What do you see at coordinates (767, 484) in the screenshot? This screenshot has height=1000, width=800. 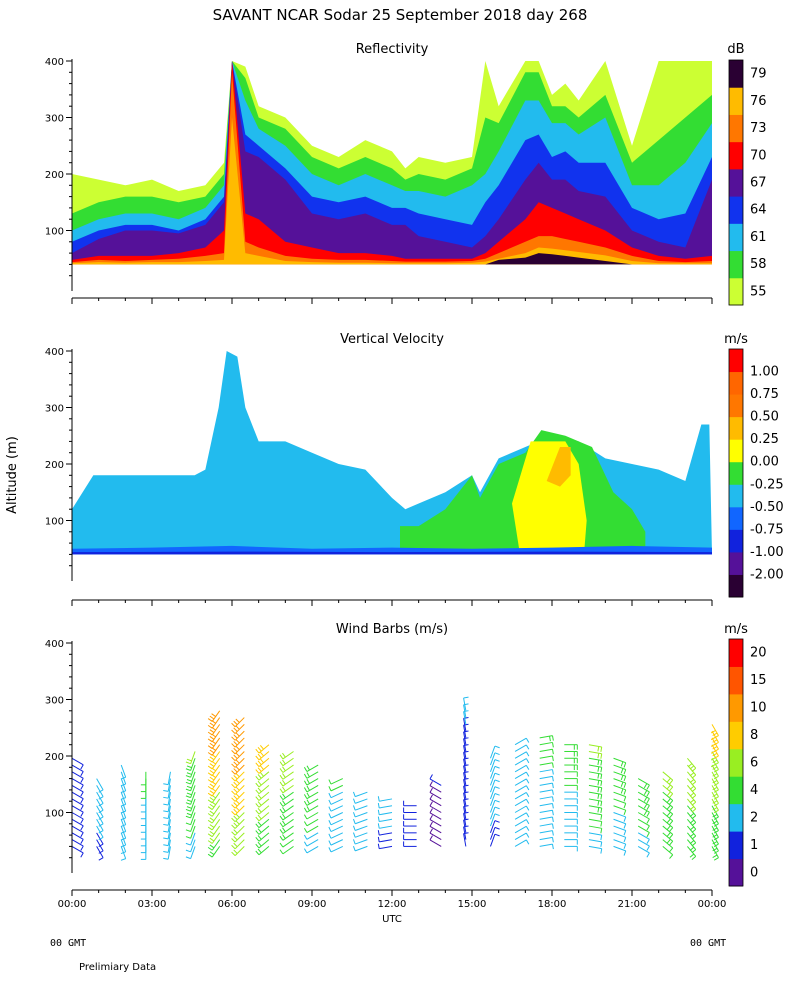 I see `legend-label: -0.25` at bounding box center [767, 484].